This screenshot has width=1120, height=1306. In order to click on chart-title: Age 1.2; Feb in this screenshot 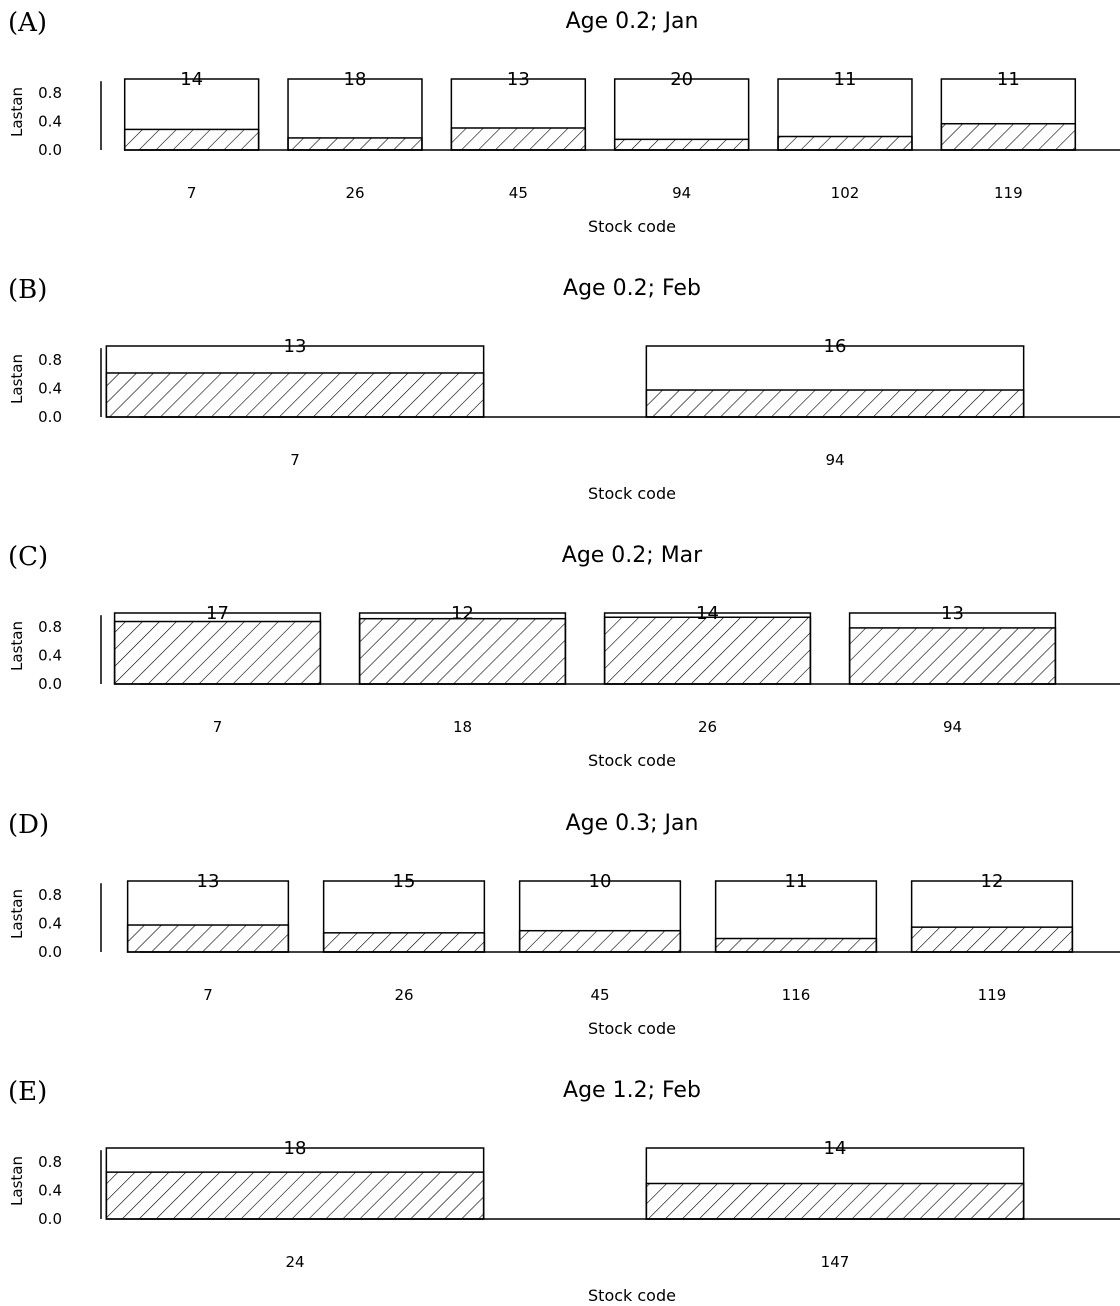, I will do `click(632, 1090)`.